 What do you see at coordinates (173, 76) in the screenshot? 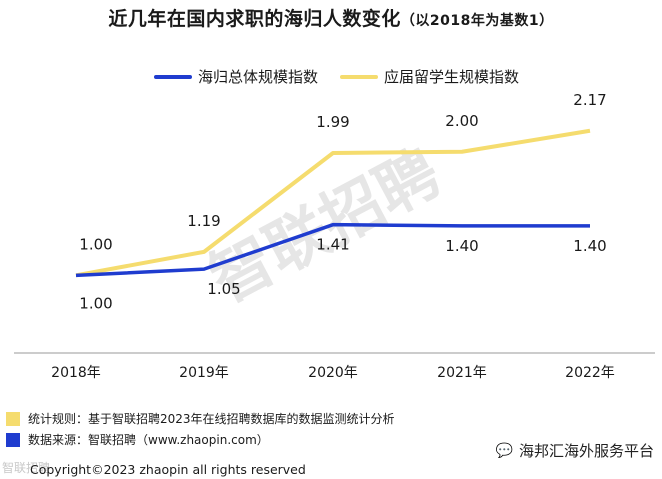
I see `legend-swatch-total` at bounding box center [173, 76].